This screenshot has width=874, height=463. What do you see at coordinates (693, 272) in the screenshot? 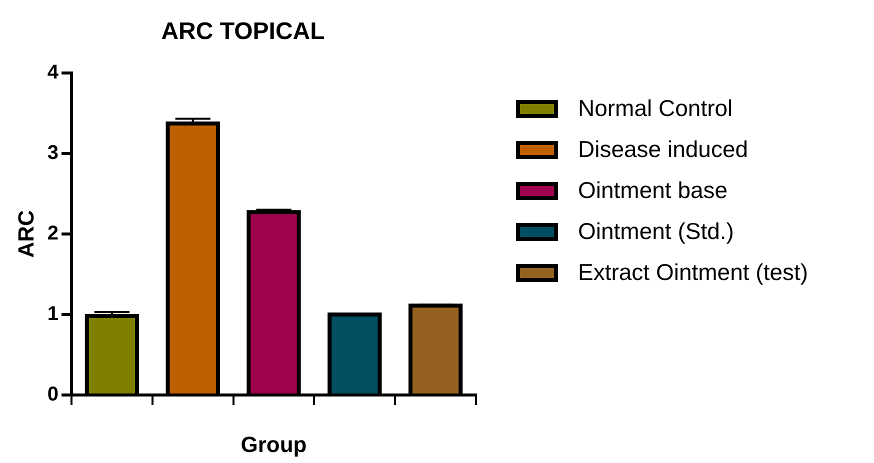
I see `legend-label: Extract Ointment (test)` at bounding box center [693, 272].